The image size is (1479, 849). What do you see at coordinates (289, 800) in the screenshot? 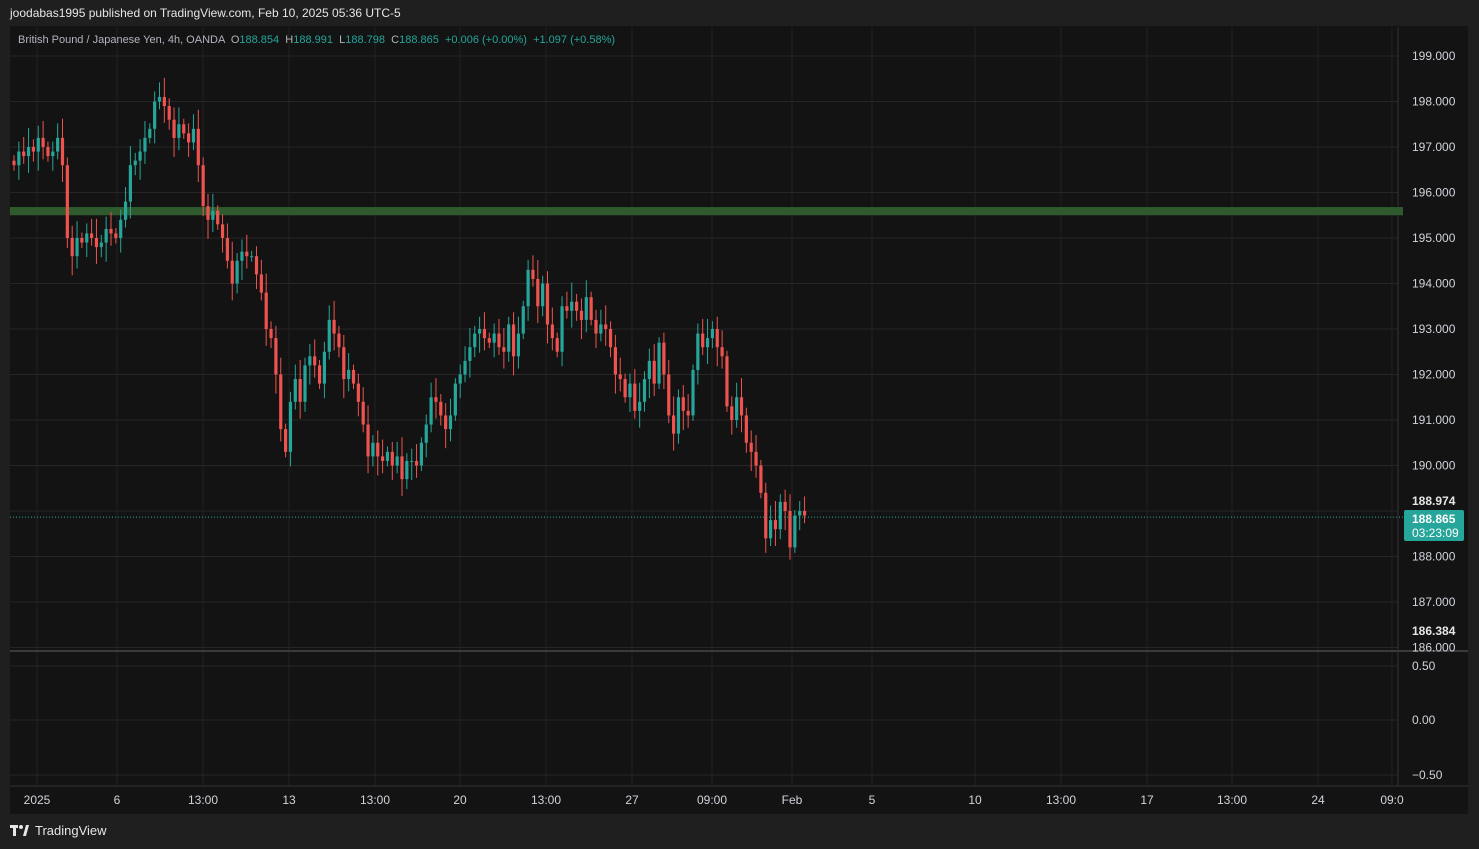
I see `time-tick-label: 13` at bounding box center [289, 800].